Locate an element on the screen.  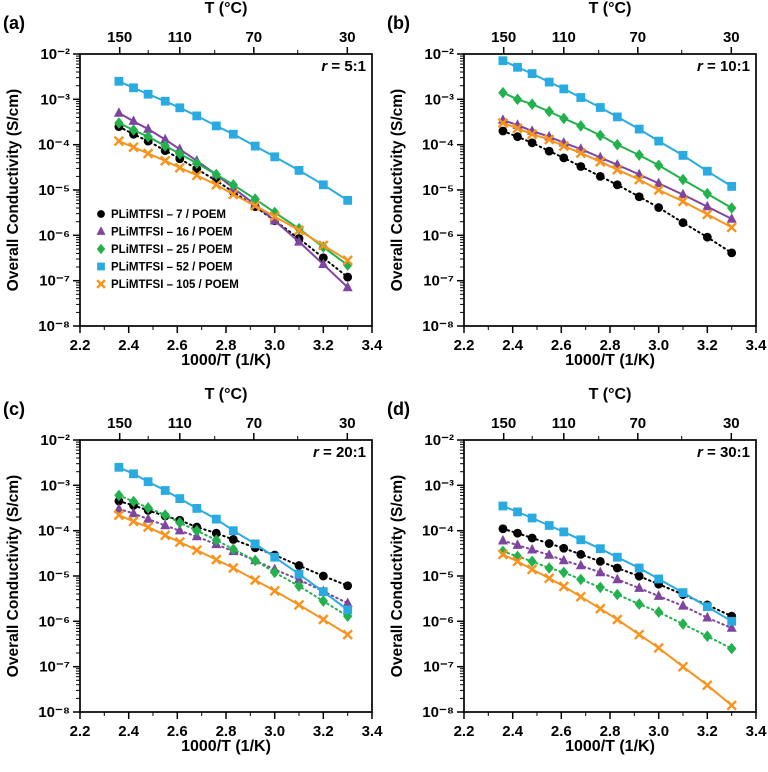
ratio-value: = 20:1 is located at coordinates (342, 452).